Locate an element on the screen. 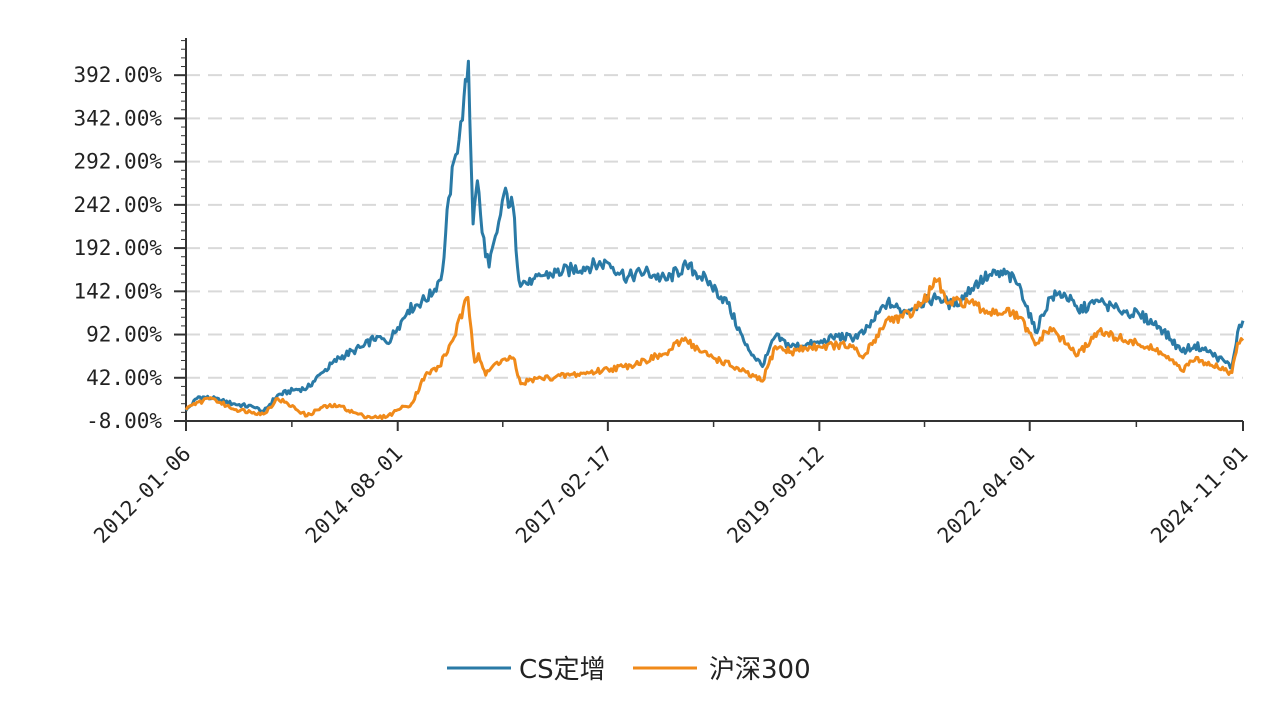 The image size is (1280, 720). y-tick-label: 192.00% is located at coordinates (117, 248).